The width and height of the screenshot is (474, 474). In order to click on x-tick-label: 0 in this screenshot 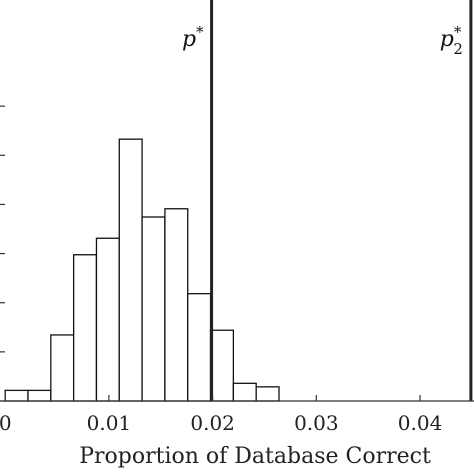, I will do `click(6, 423)`.